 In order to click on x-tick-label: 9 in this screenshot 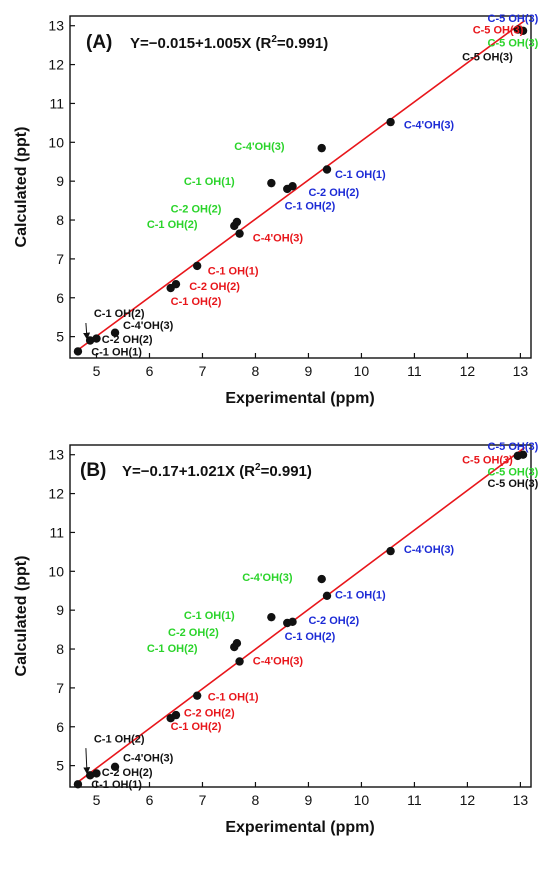, I will do `click(309, 800)`.